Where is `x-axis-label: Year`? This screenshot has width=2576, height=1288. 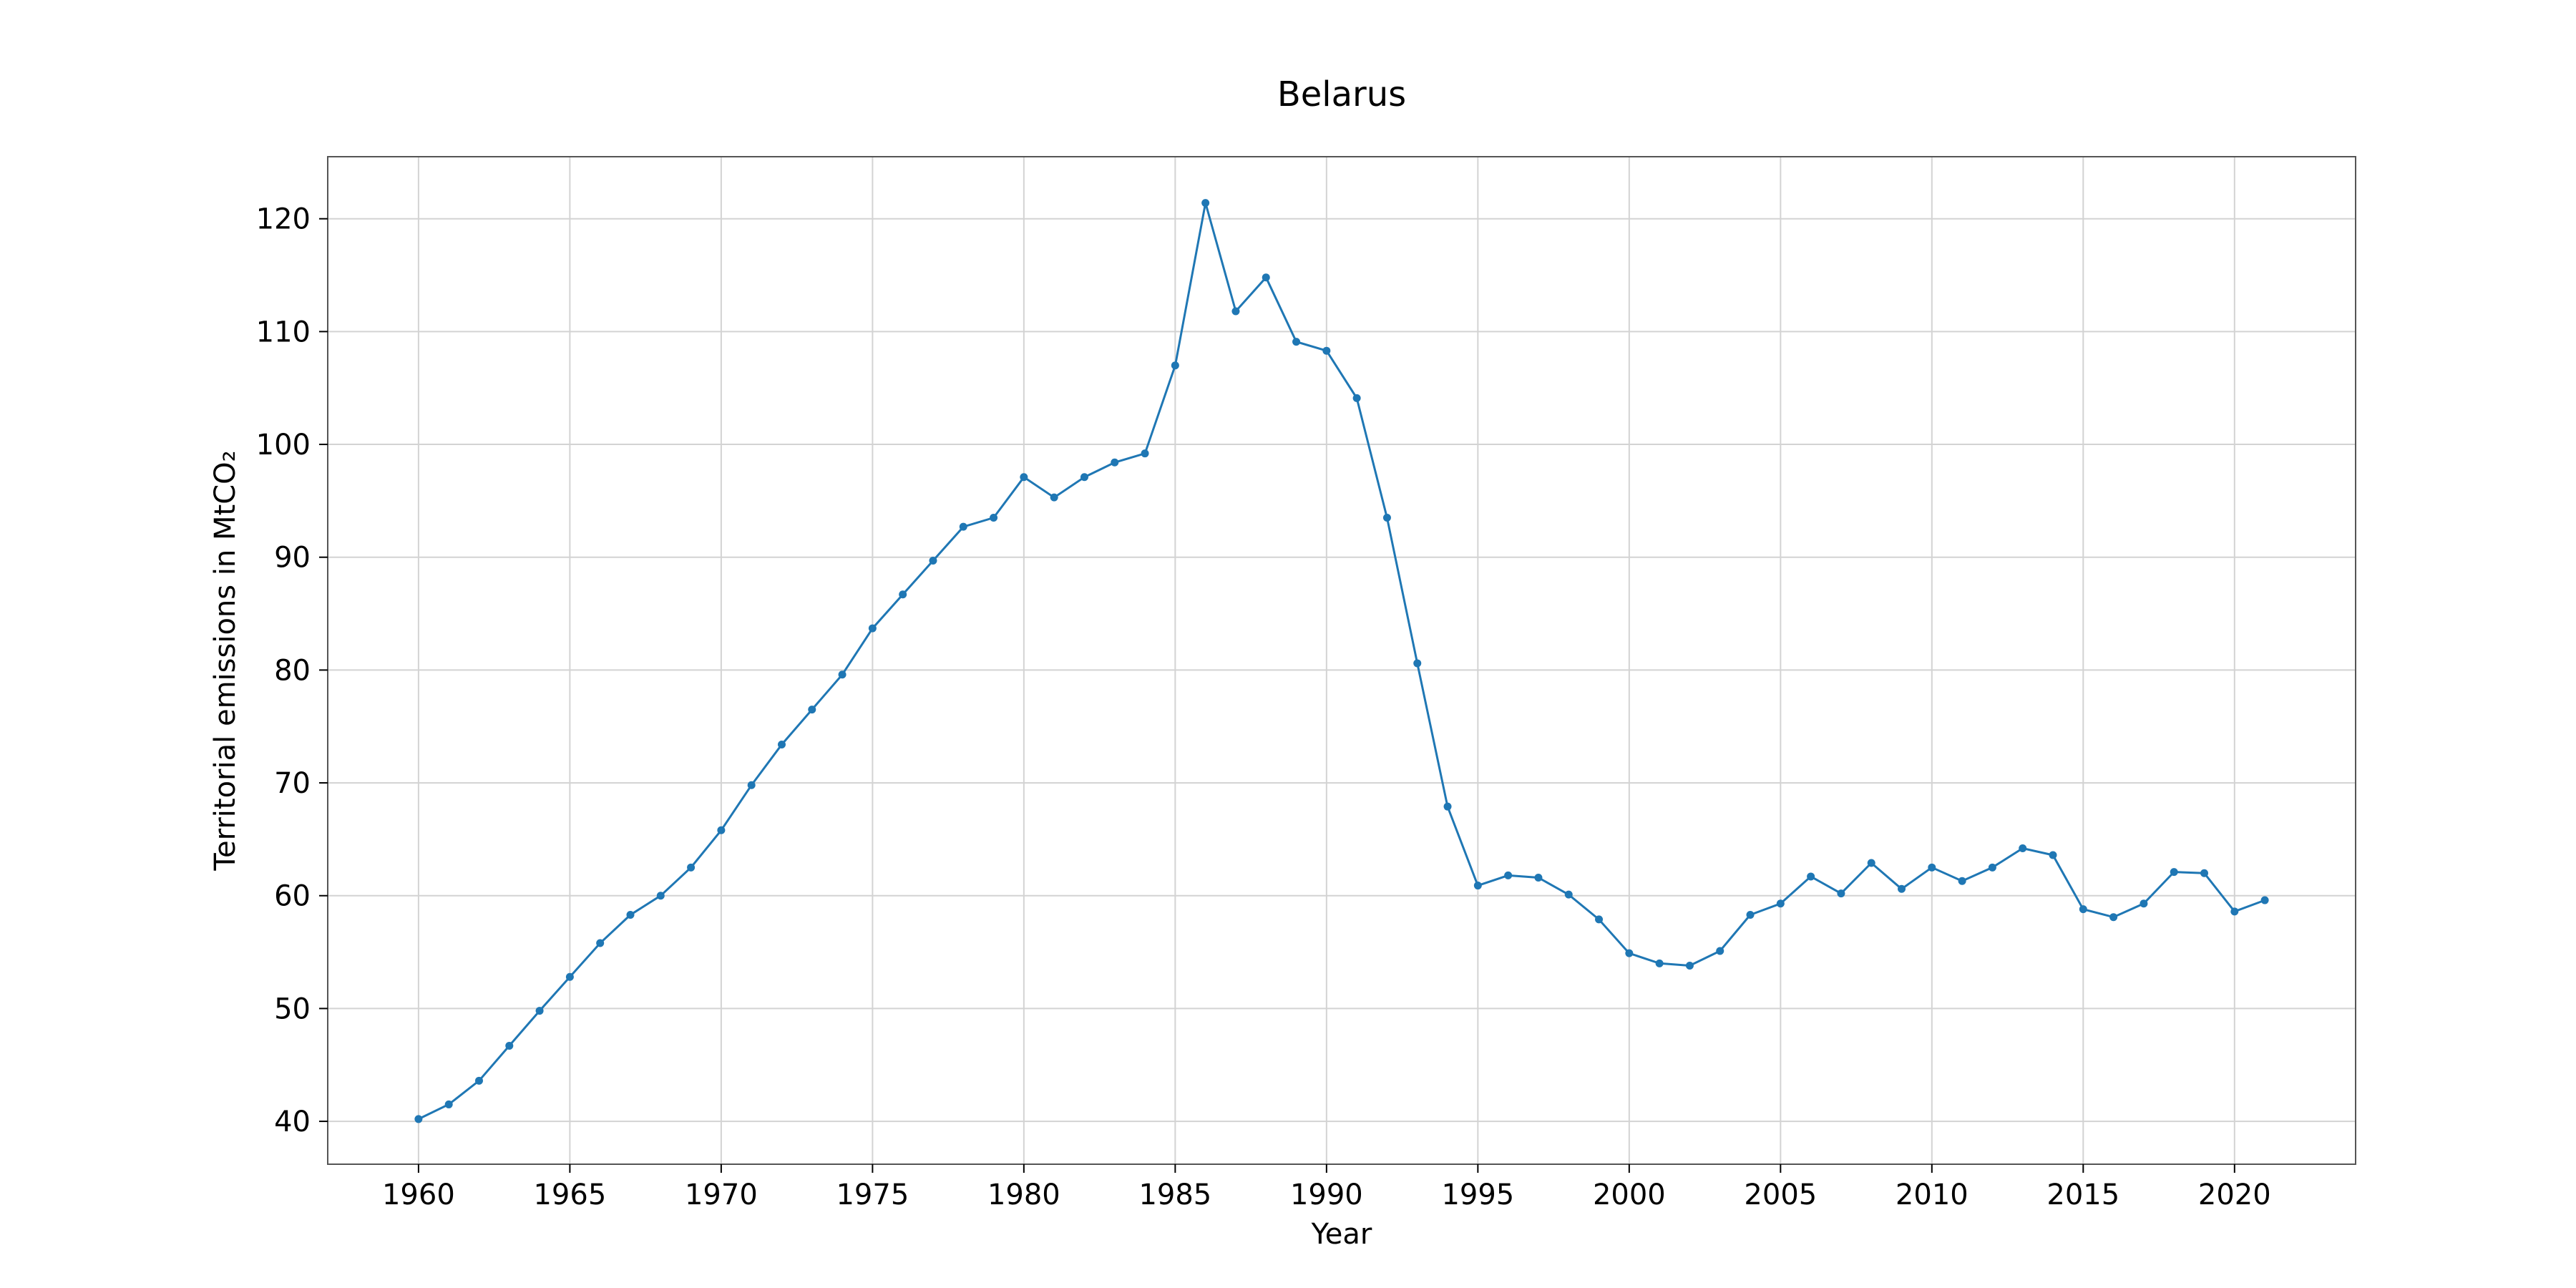 x-axis-label: Year is located at coordinates (1341, 1234).